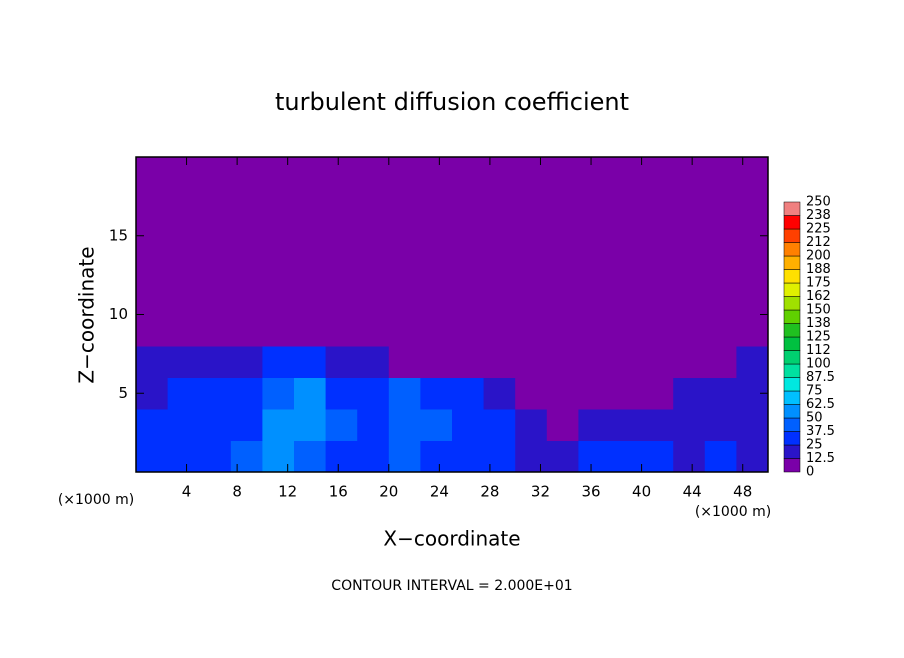  I want to click on x-tick-label: 8, so click(237, 492).